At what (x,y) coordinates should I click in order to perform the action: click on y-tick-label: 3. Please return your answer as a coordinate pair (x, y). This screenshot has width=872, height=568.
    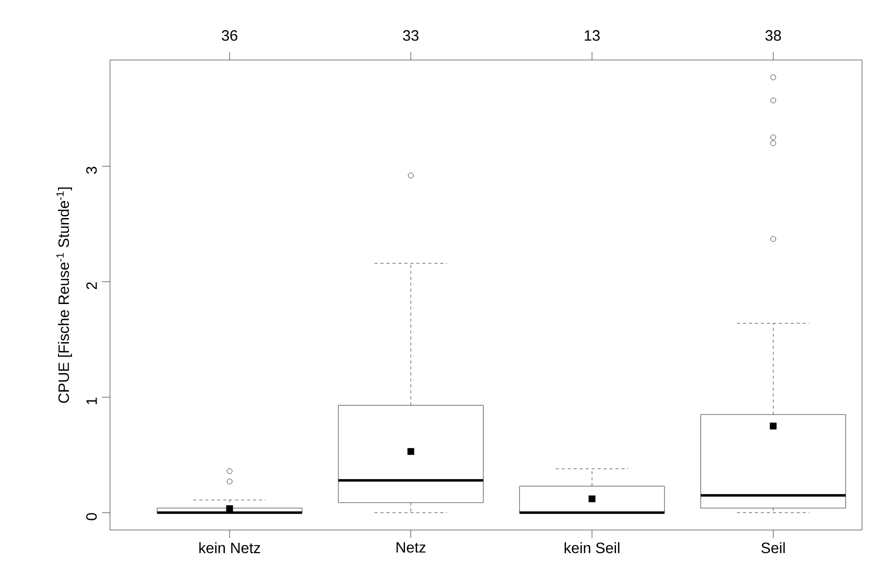
    Looking at the image, I should click on (91, 170).